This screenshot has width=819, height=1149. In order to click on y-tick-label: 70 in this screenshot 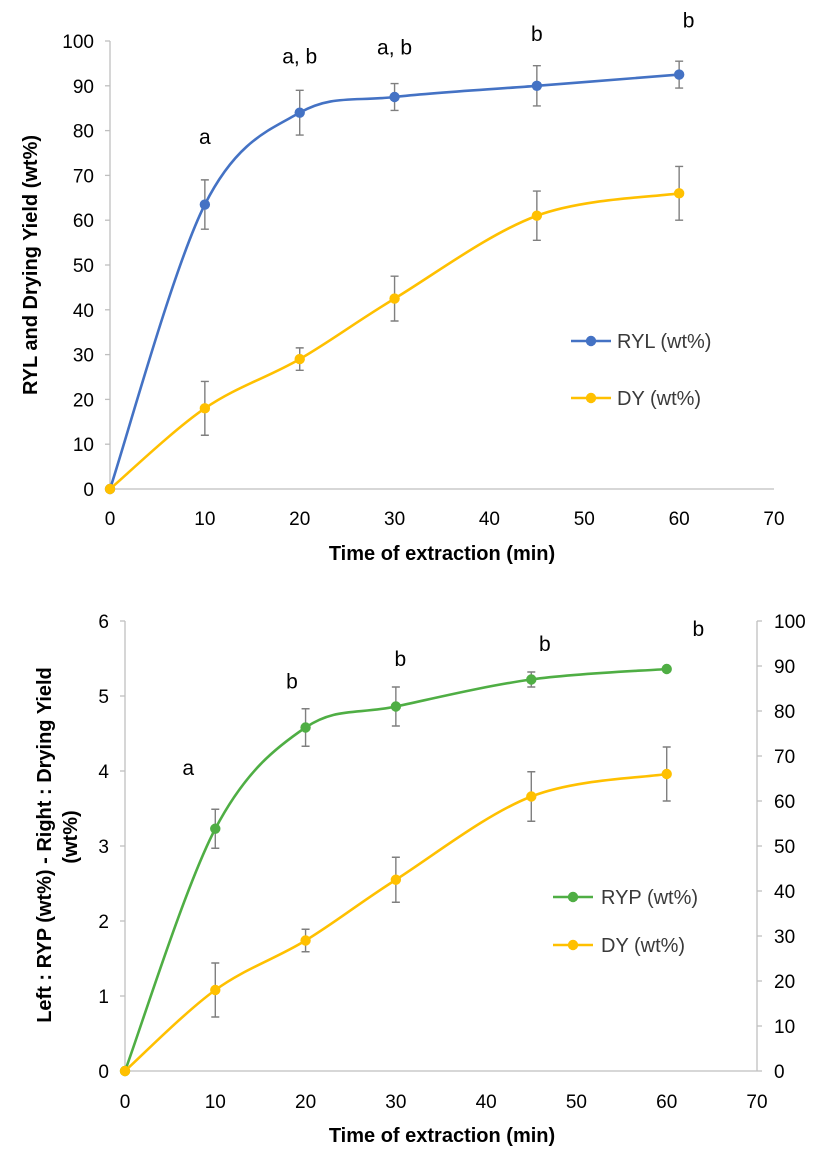, I will do `click(83, 176)`.